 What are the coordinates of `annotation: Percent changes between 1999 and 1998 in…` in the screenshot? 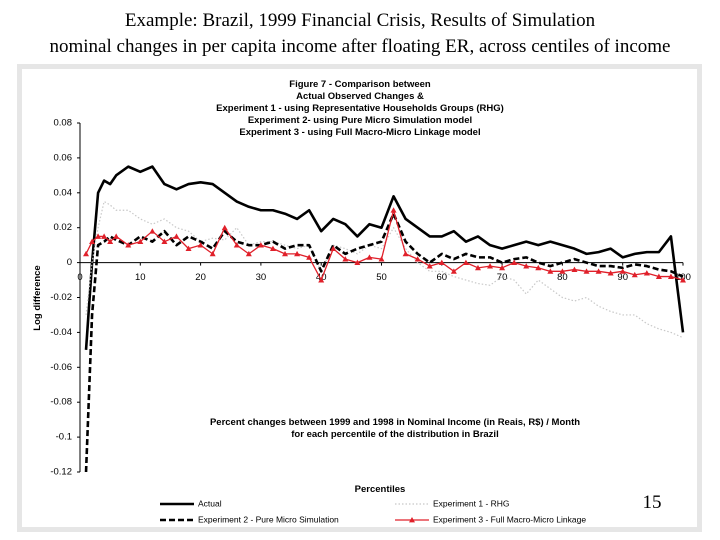 It's located at (395, 422).